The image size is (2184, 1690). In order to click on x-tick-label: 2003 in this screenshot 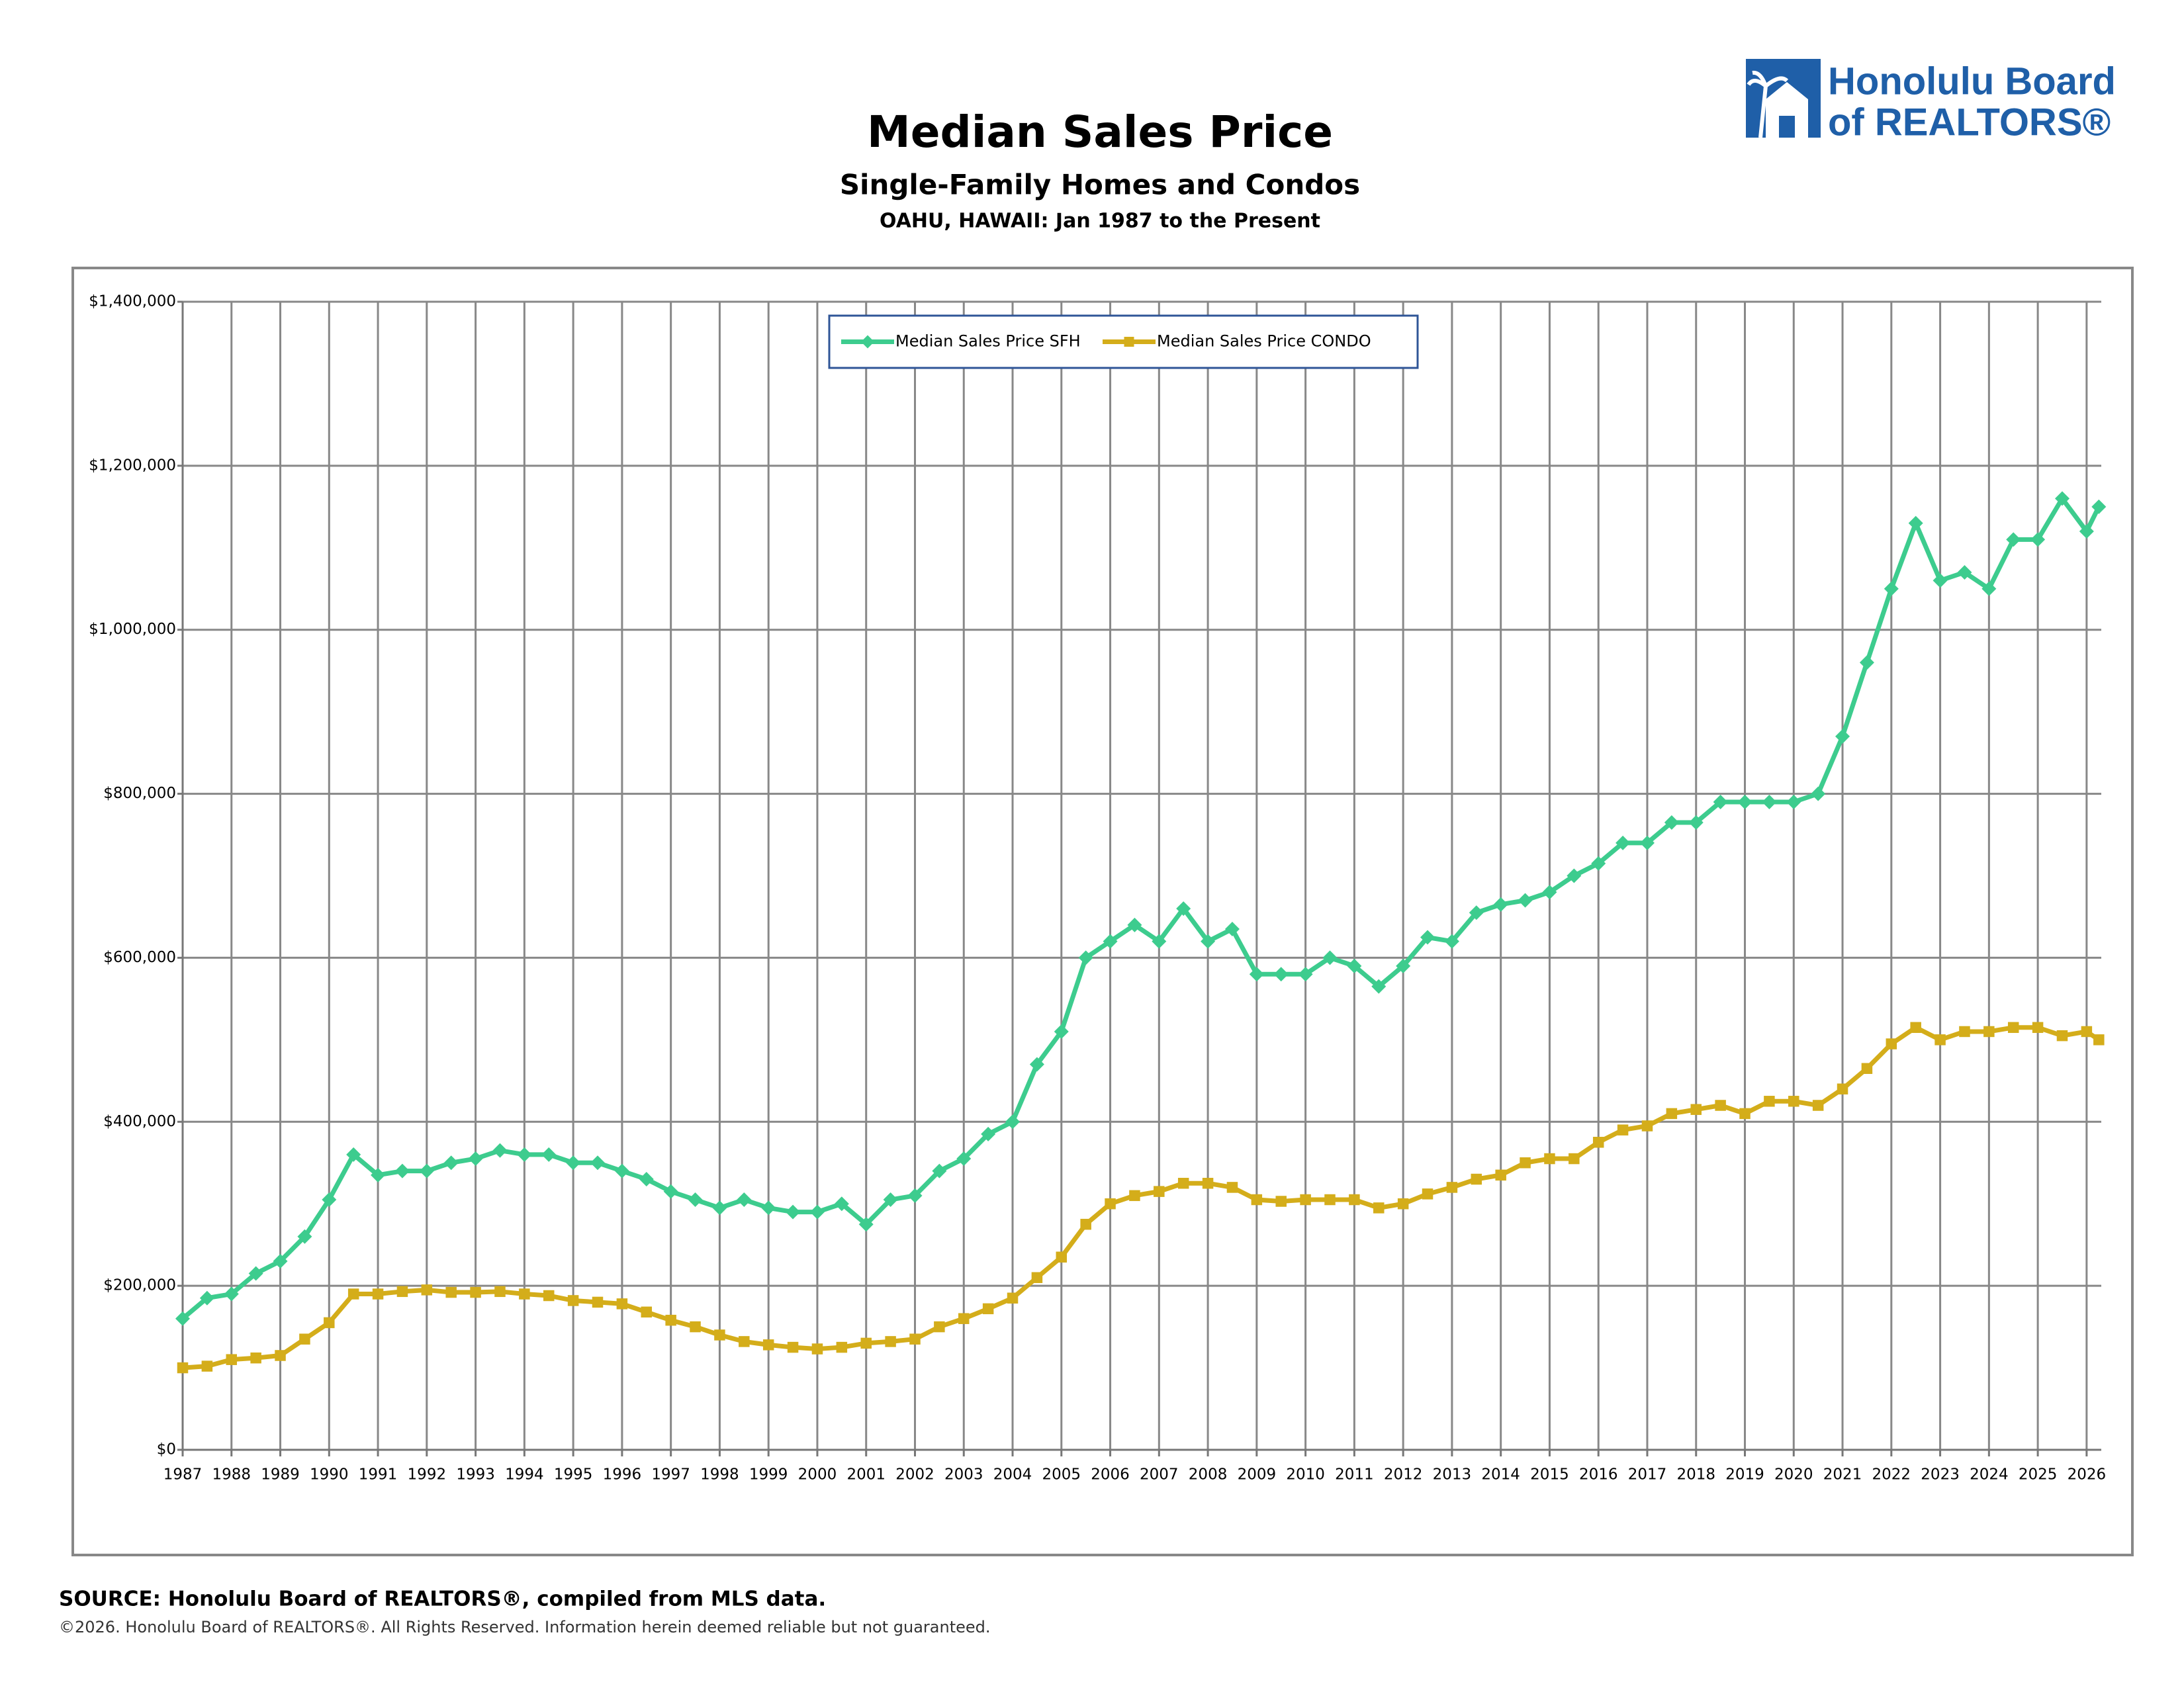, I will do `click(963, 1475)`.